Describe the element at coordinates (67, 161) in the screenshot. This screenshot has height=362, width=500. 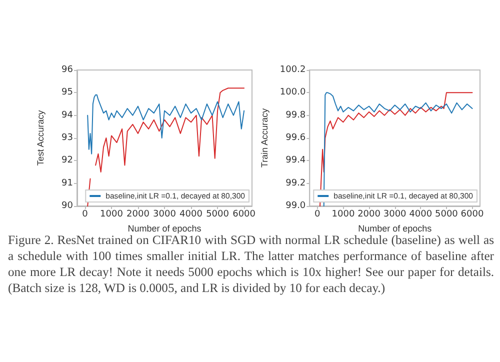
I see `y-tick-label: 92` at that location.